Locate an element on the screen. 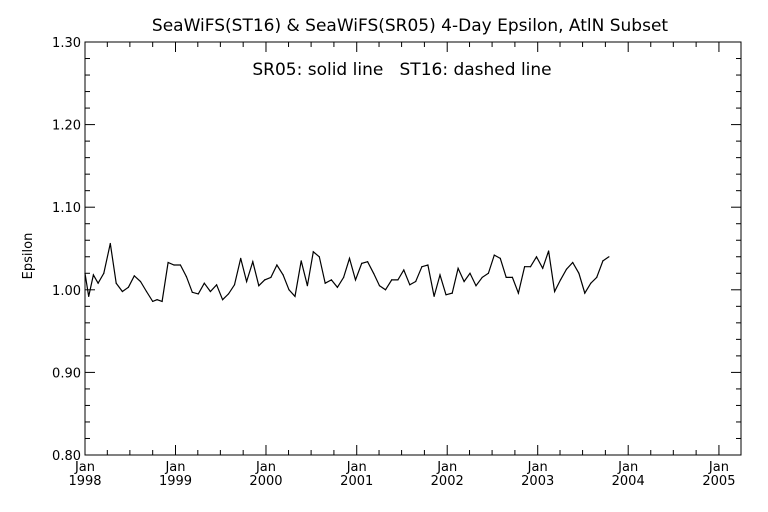  series-layer is located at coordinates (347, 272).